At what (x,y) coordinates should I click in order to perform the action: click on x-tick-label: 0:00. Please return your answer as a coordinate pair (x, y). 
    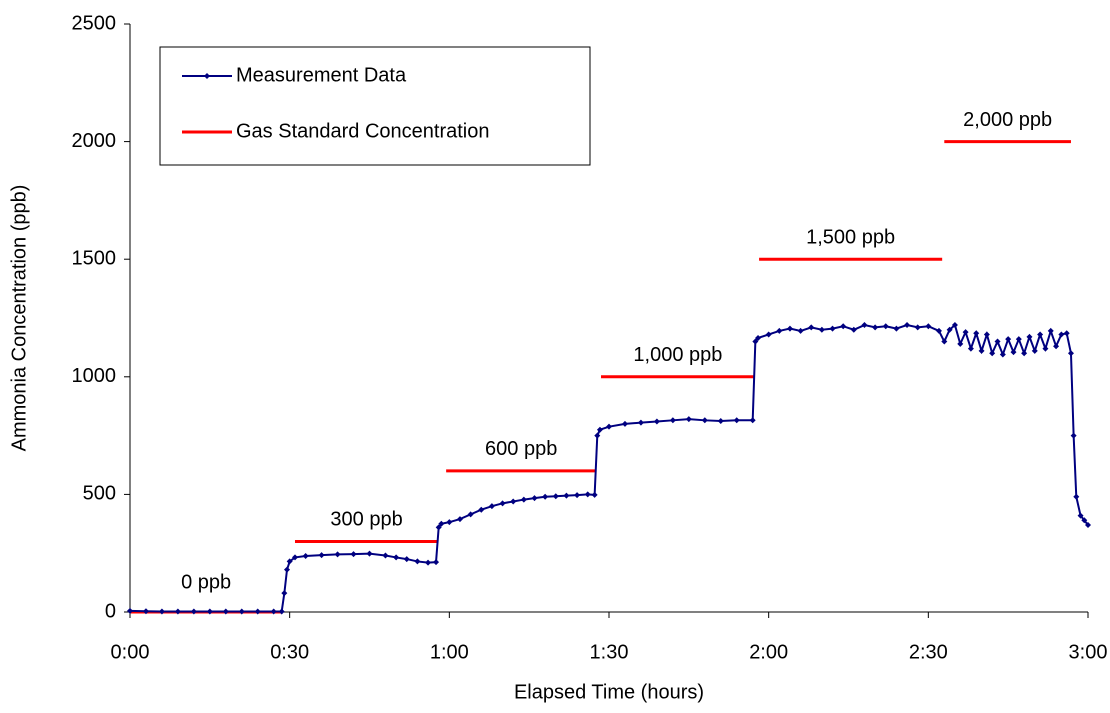
    Looking at the image, I should click on (130, 652).